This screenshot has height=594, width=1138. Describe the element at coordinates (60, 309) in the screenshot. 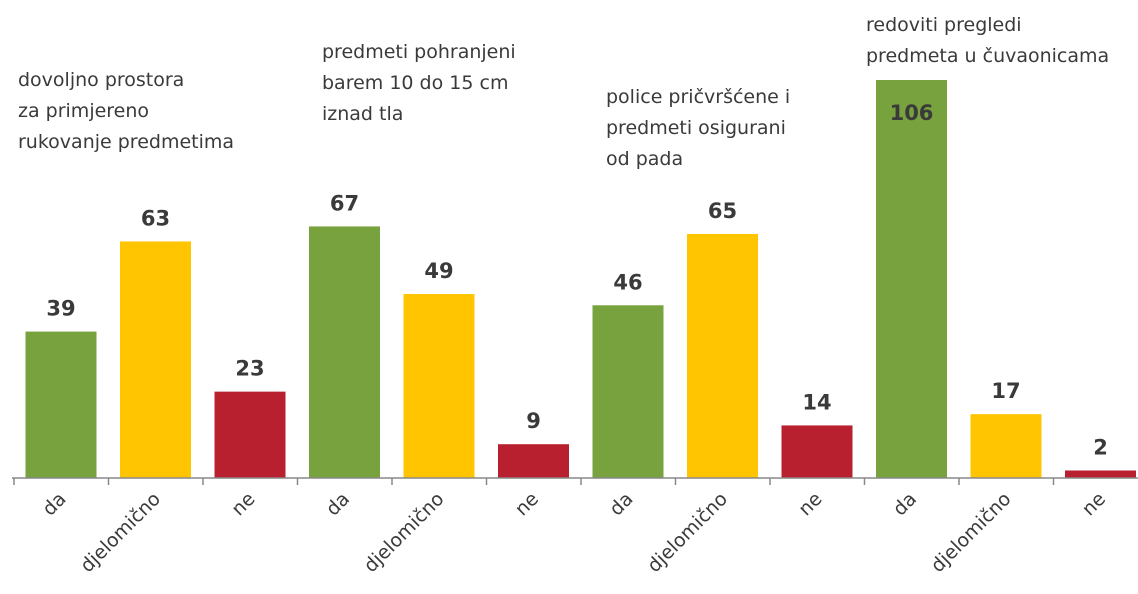

I see `value-label: 39` at that location.